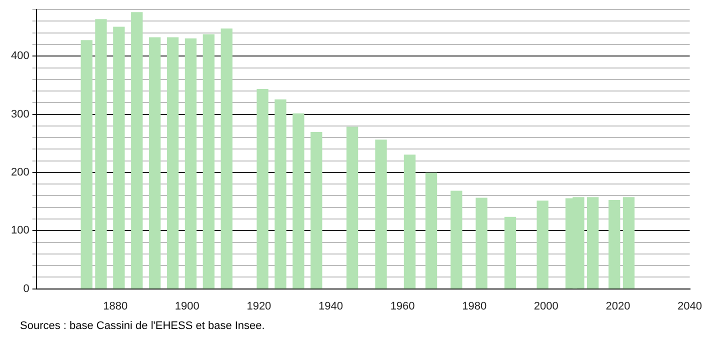  I want to click on x-tick-label: 2020, so click(618, 306).